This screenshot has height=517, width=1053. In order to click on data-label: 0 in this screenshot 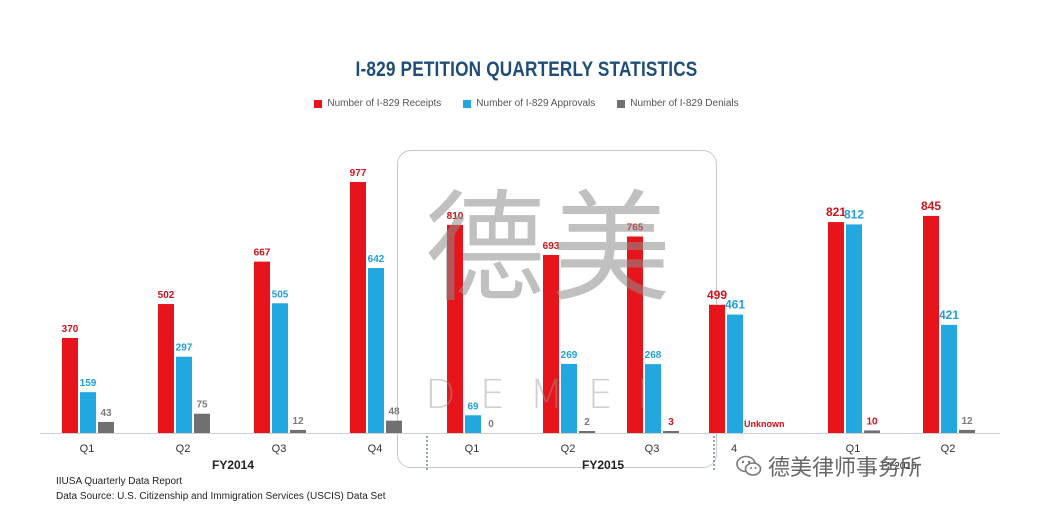, I will do `click(491, 424)`.